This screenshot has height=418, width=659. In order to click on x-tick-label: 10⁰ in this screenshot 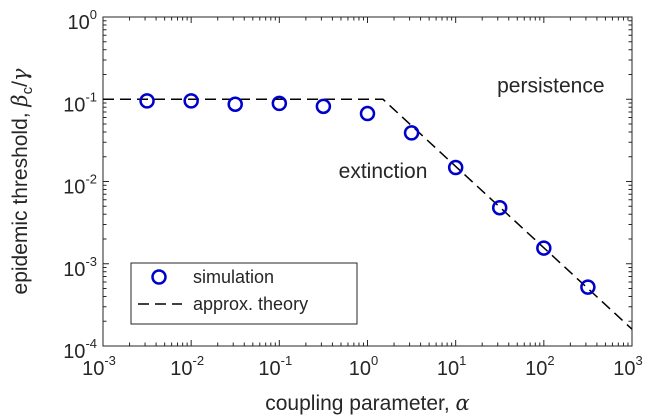, I will do `click(363, 366)`.